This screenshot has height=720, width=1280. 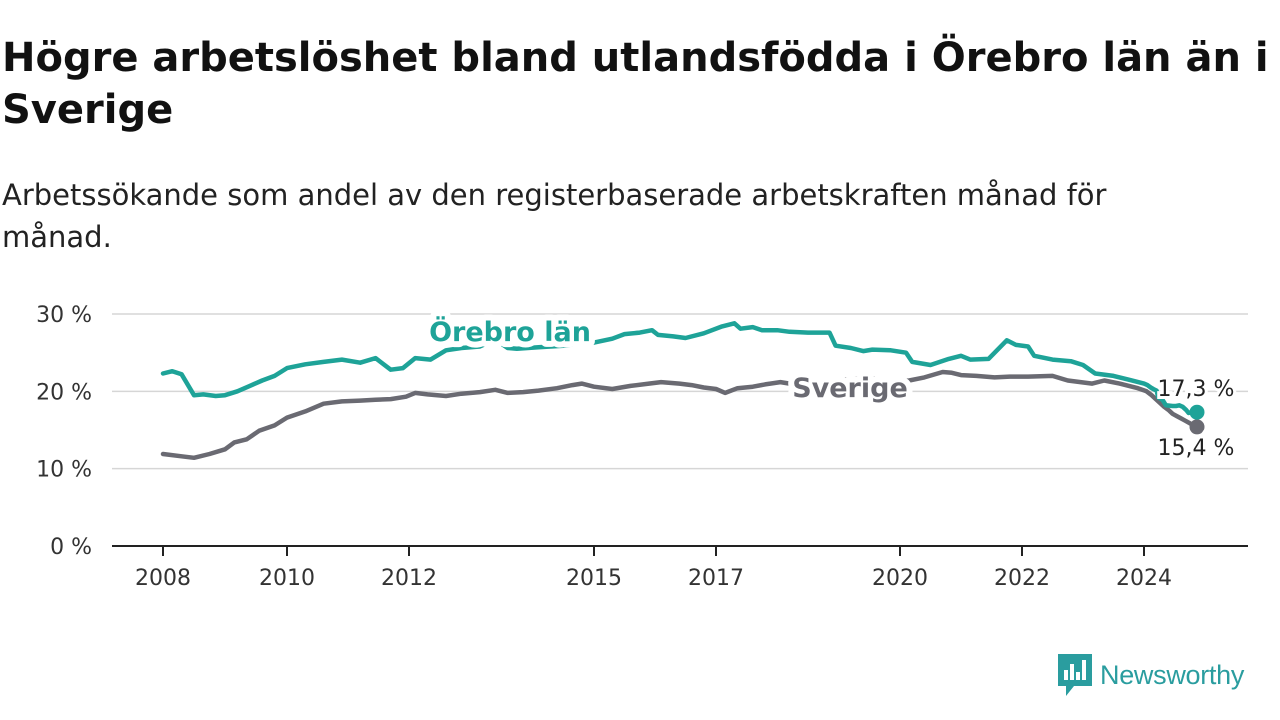 What do you see at coordinates (680, 568) in the screenshot?
I see `x-axis: 2008 2010 2012 2015 2017 2020 2022 2024` at bounding box center [680, 568].